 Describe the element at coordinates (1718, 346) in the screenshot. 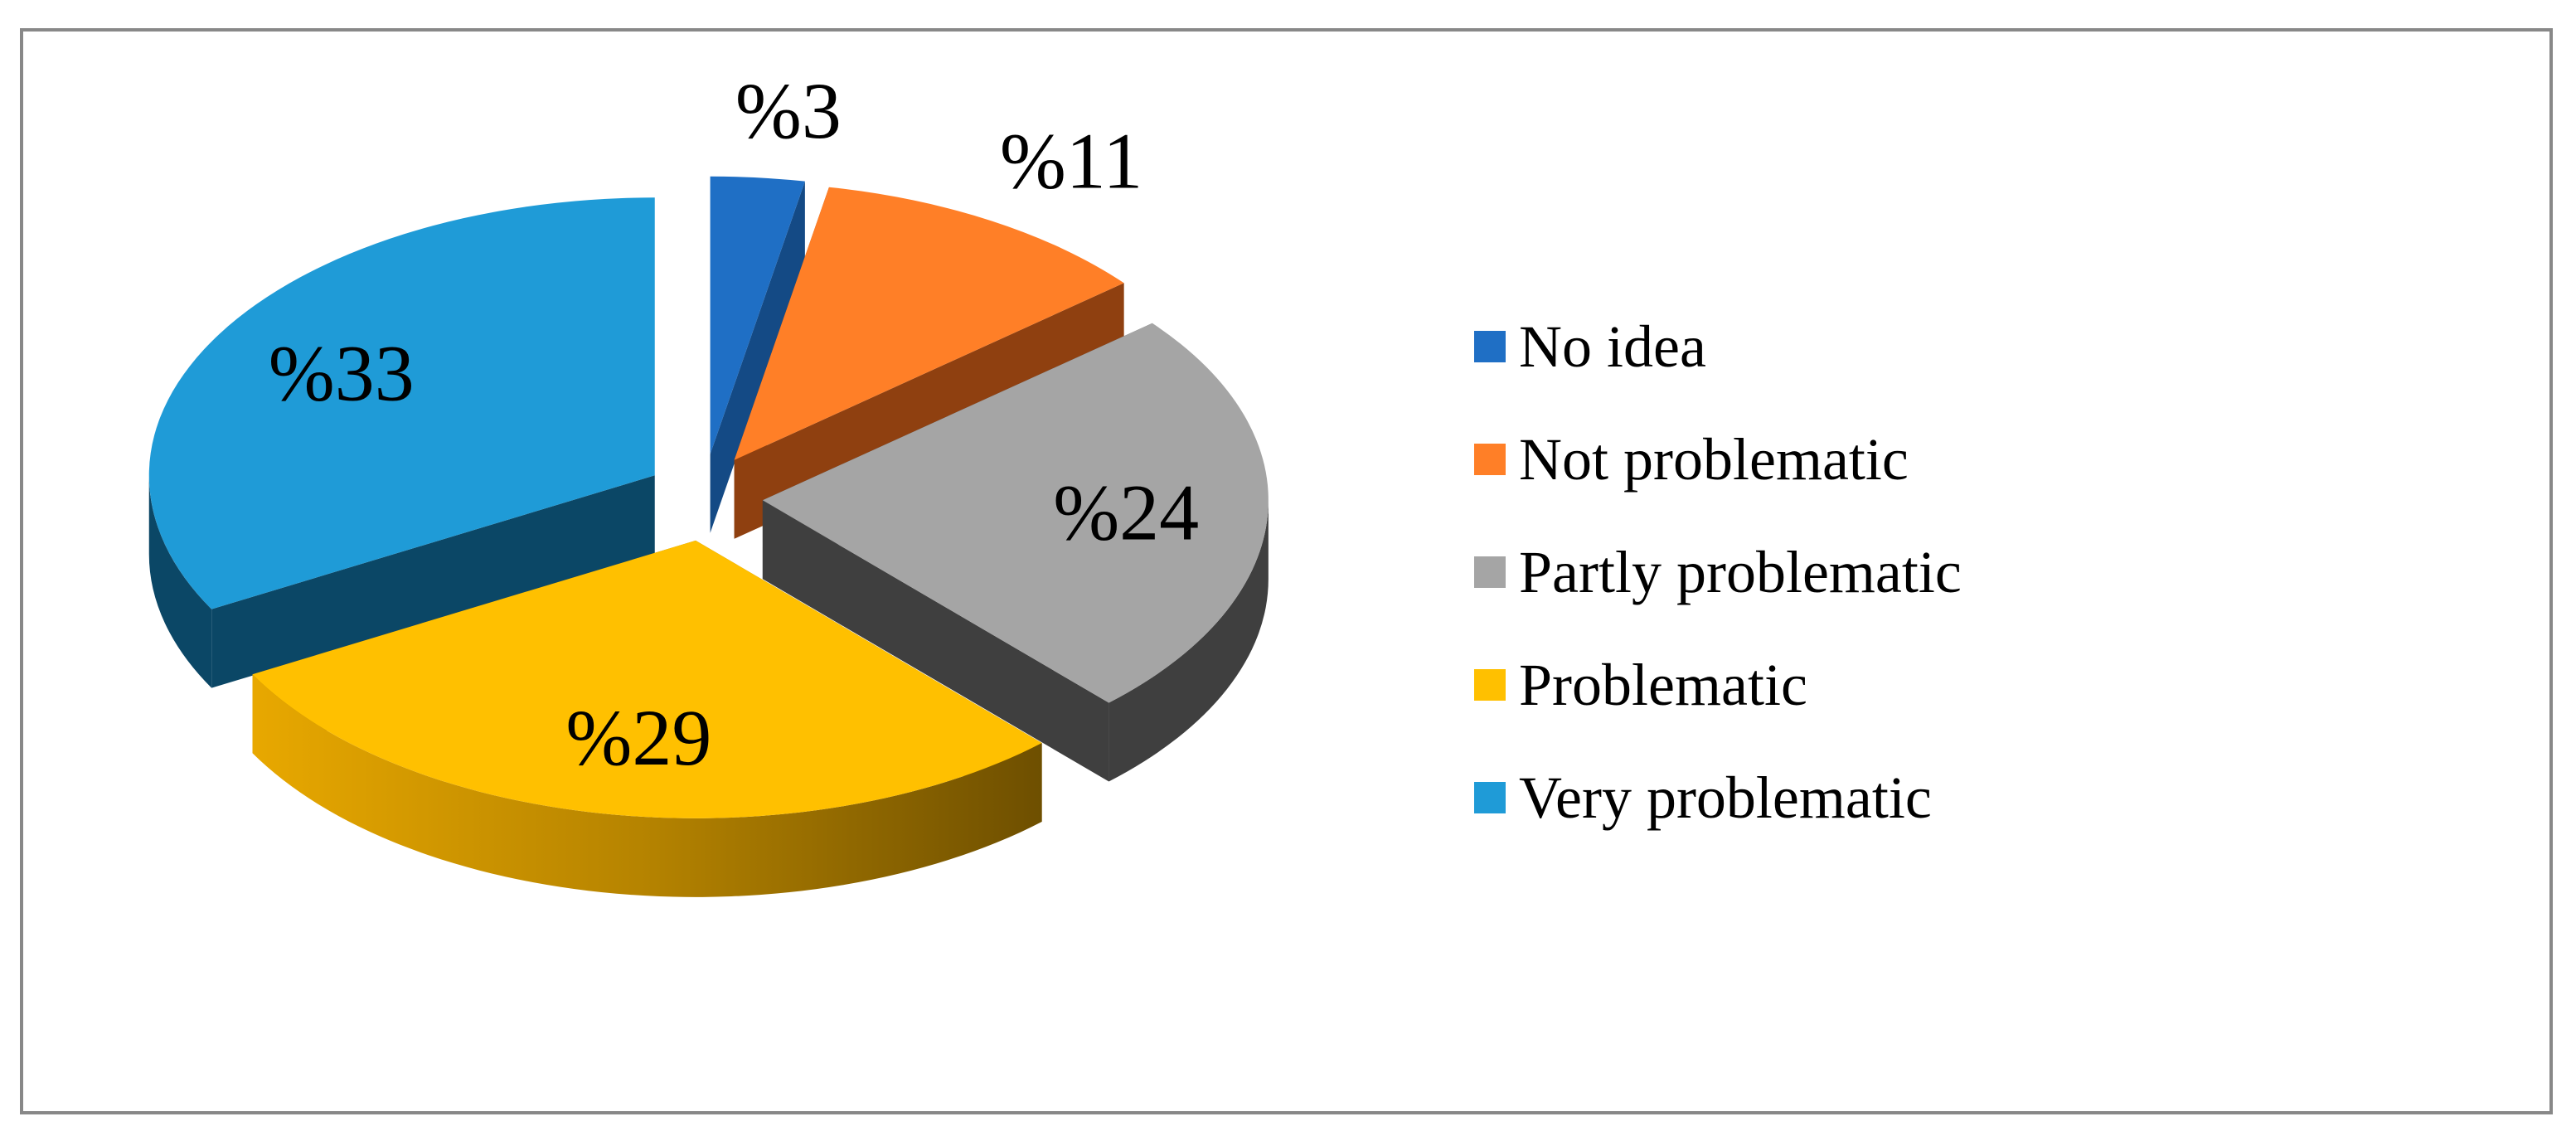

I see `legend-item-no-idea: No idea` at that location.